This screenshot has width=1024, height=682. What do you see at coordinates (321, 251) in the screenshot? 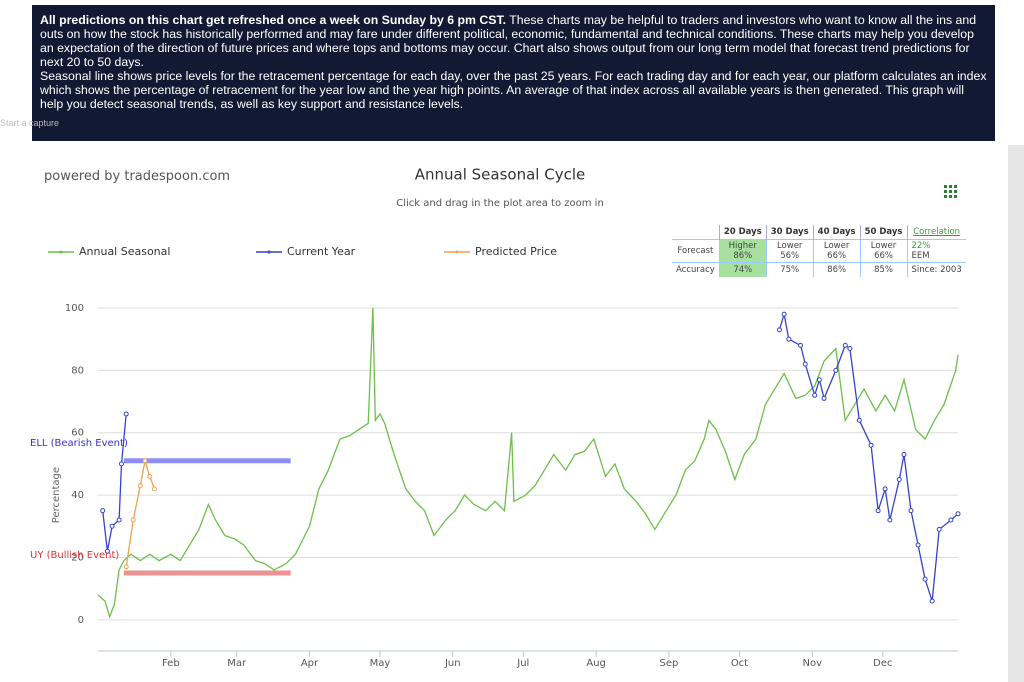
I see `legend-label: Current Year` at bounding box center [321, 251].